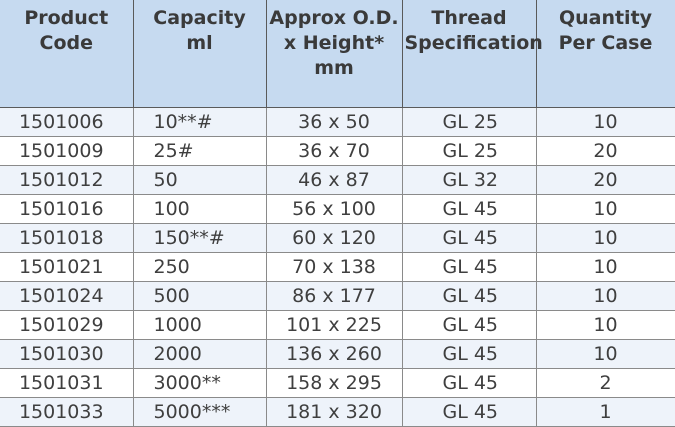 This screenshot has width=675, height=427. Describe the element at coordinates (334, 209) in the screenshot. I see `cell-dimensions: 56 x 100` at that location.